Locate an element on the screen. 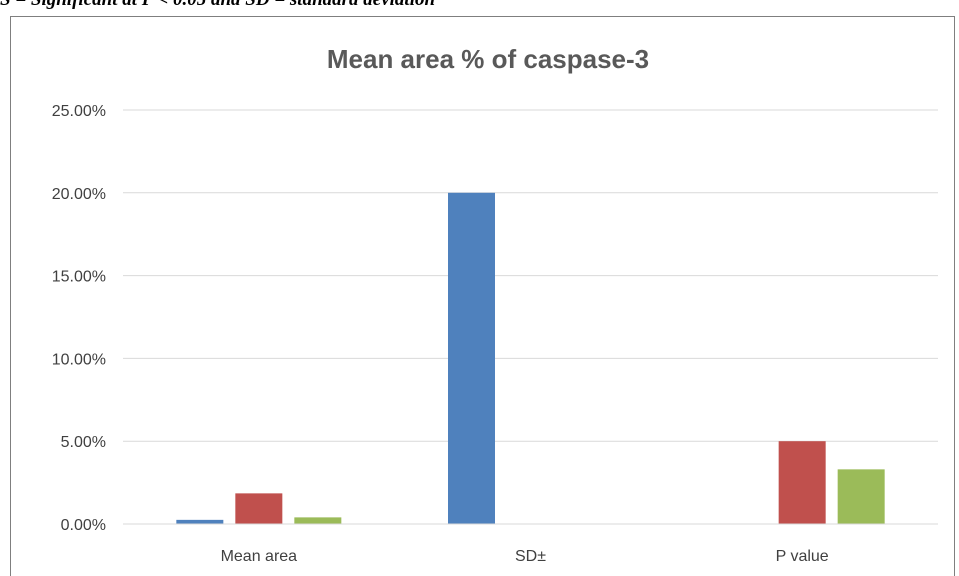 Image resolution: width=959 pixels, height=576 pixels. y-tick-label: 20.00% is located at coordinates (79, 194).